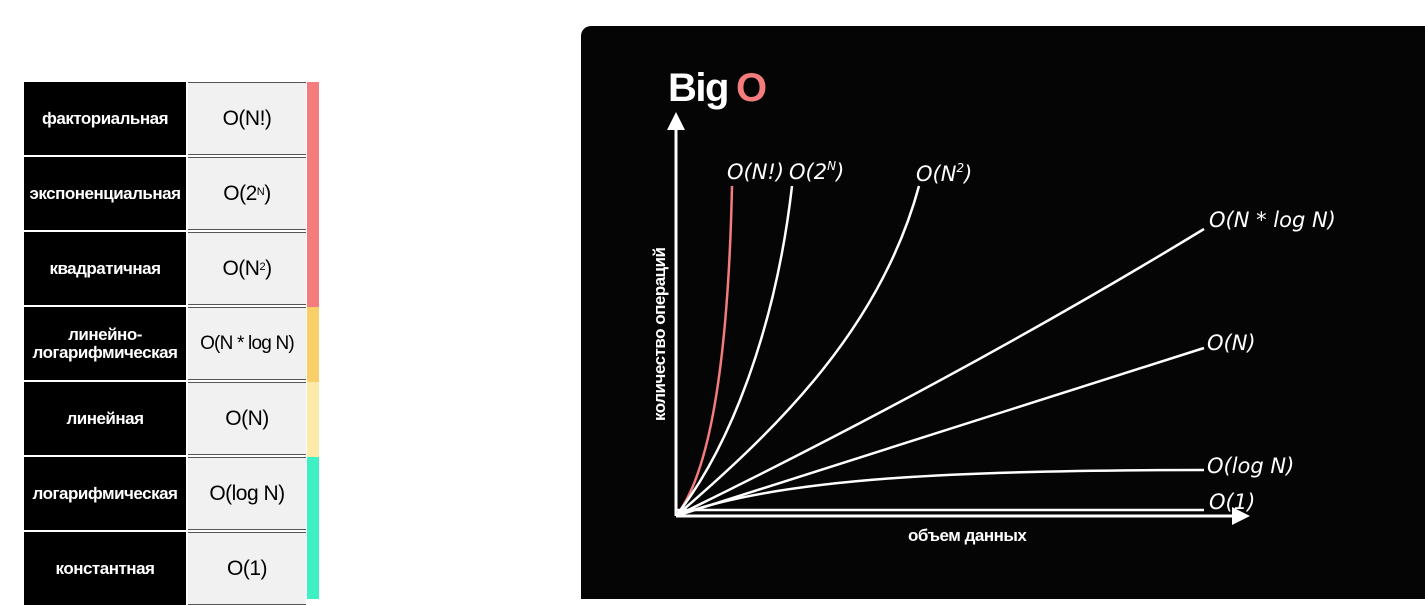 The height and width of the screenshot is (605, 1425). What do you see at coordinates (839, 172) in the screenshot?
I see `label-exp-close: )` at bounding box center [839, 172].